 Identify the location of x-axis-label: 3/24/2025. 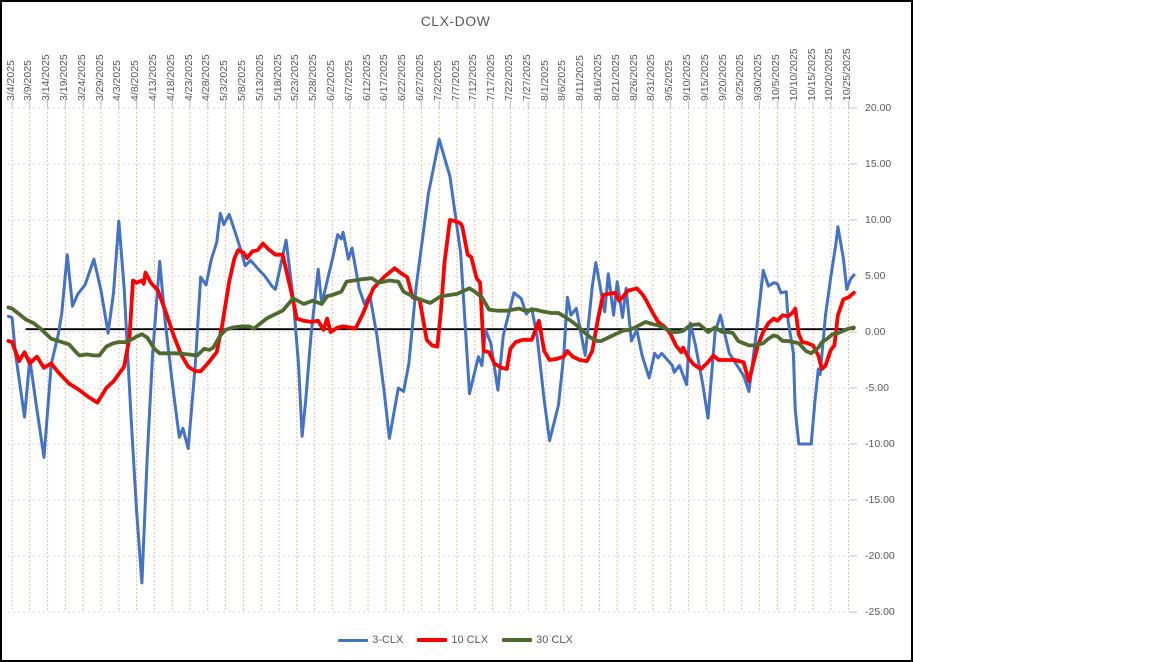
(81, 77).